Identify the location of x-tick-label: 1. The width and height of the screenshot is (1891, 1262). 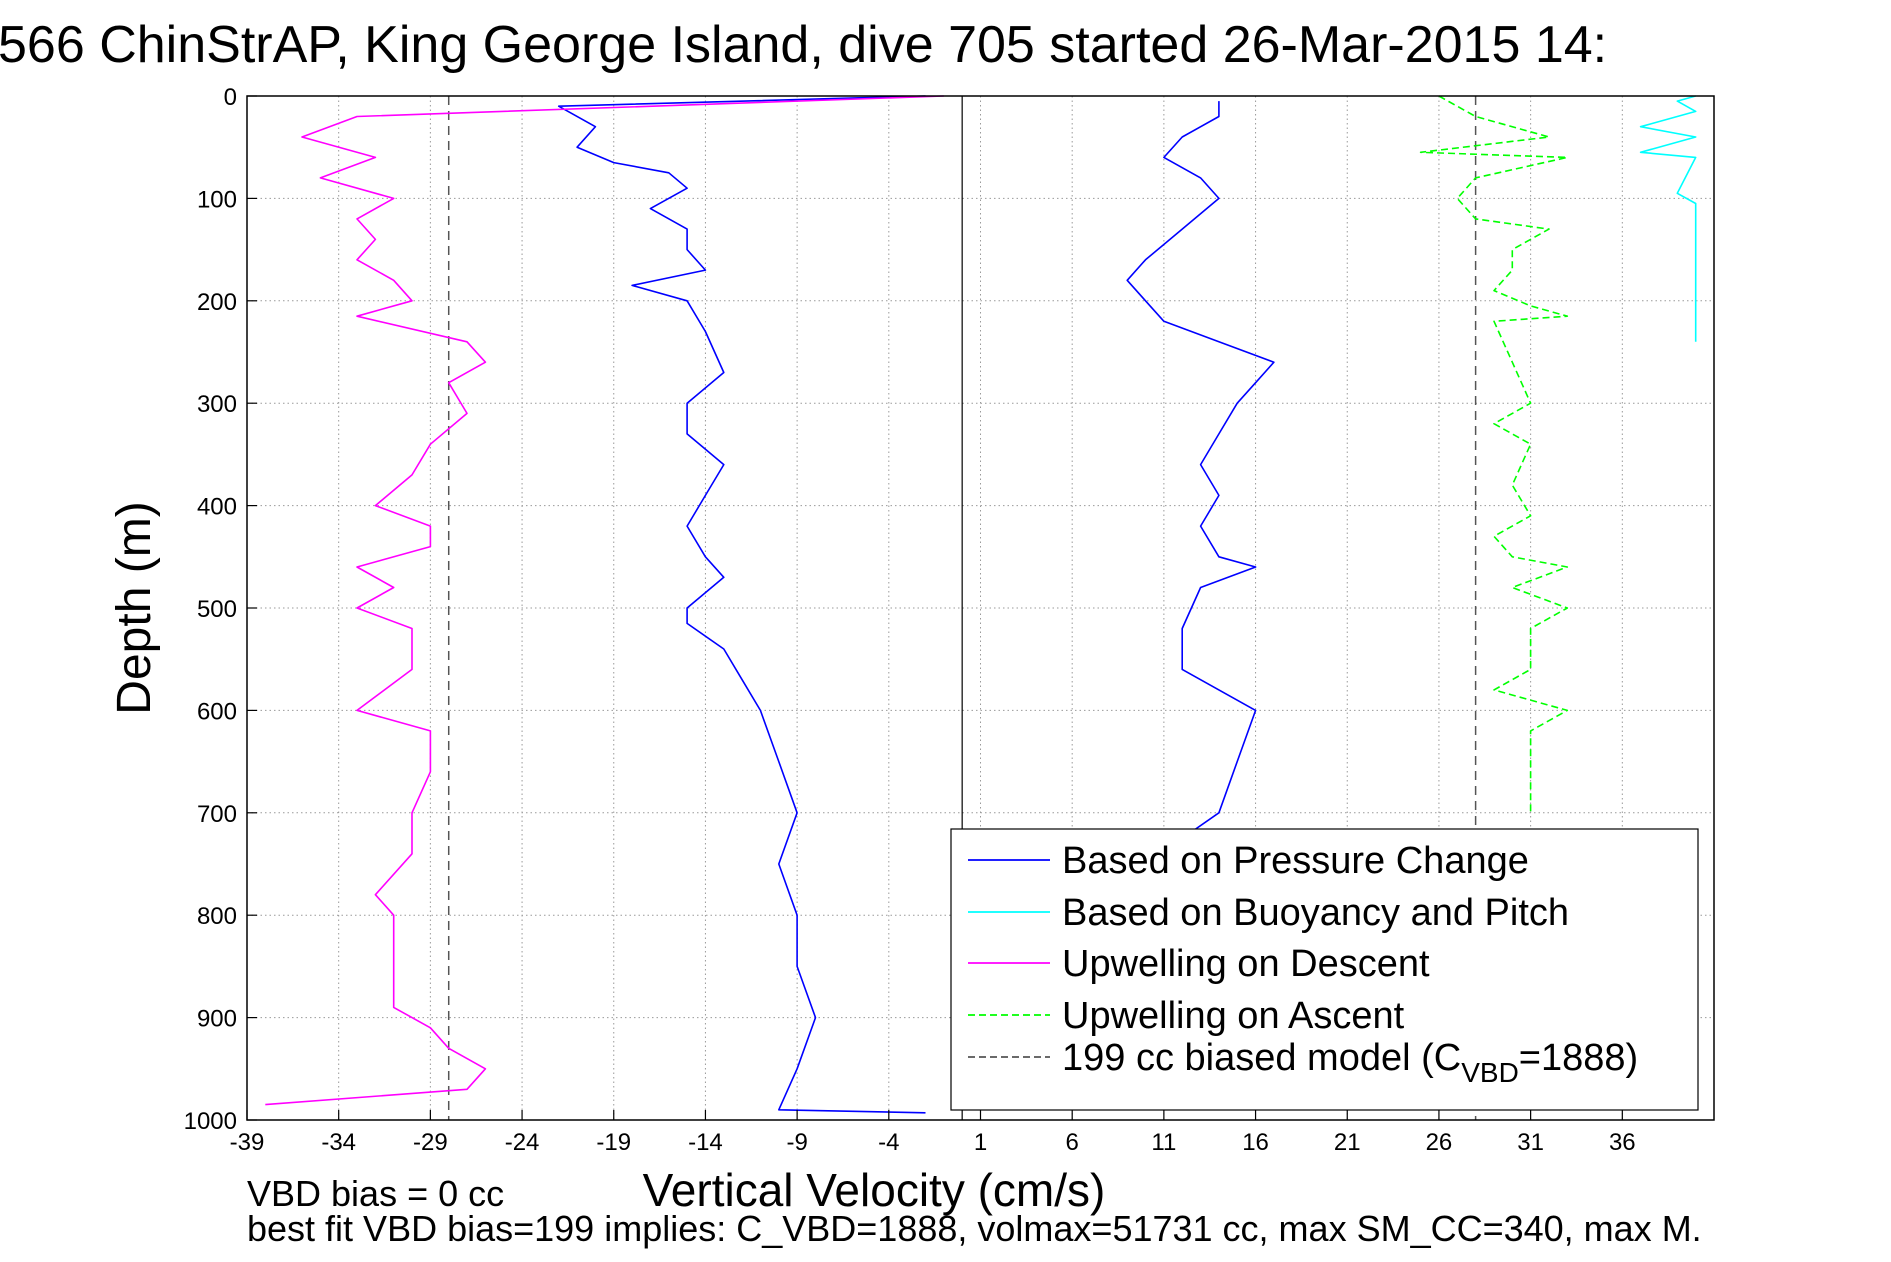
(980, 1142).